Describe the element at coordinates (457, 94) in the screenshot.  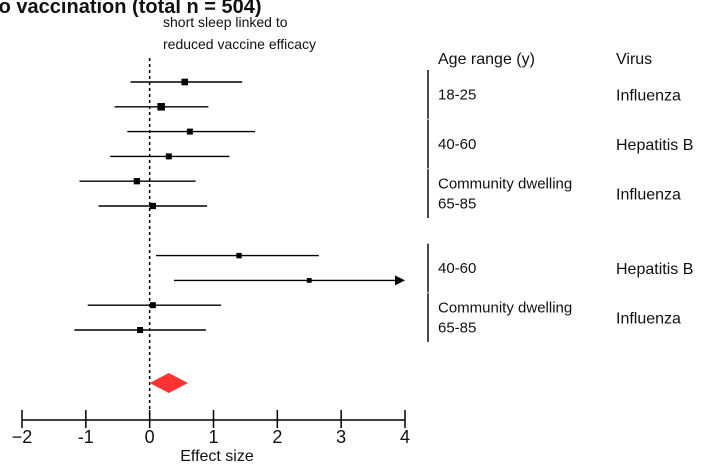
I see `group-age-label: 18-25` at that location.